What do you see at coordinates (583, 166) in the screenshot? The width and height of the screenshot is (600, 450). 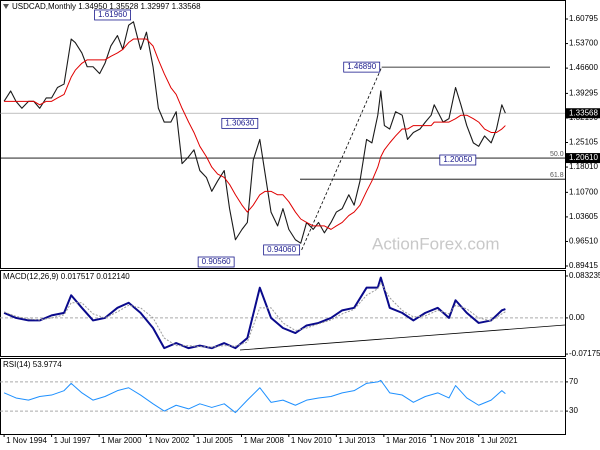 I see `y-tick-label: 1.18010` at bounding box center [583, 166].